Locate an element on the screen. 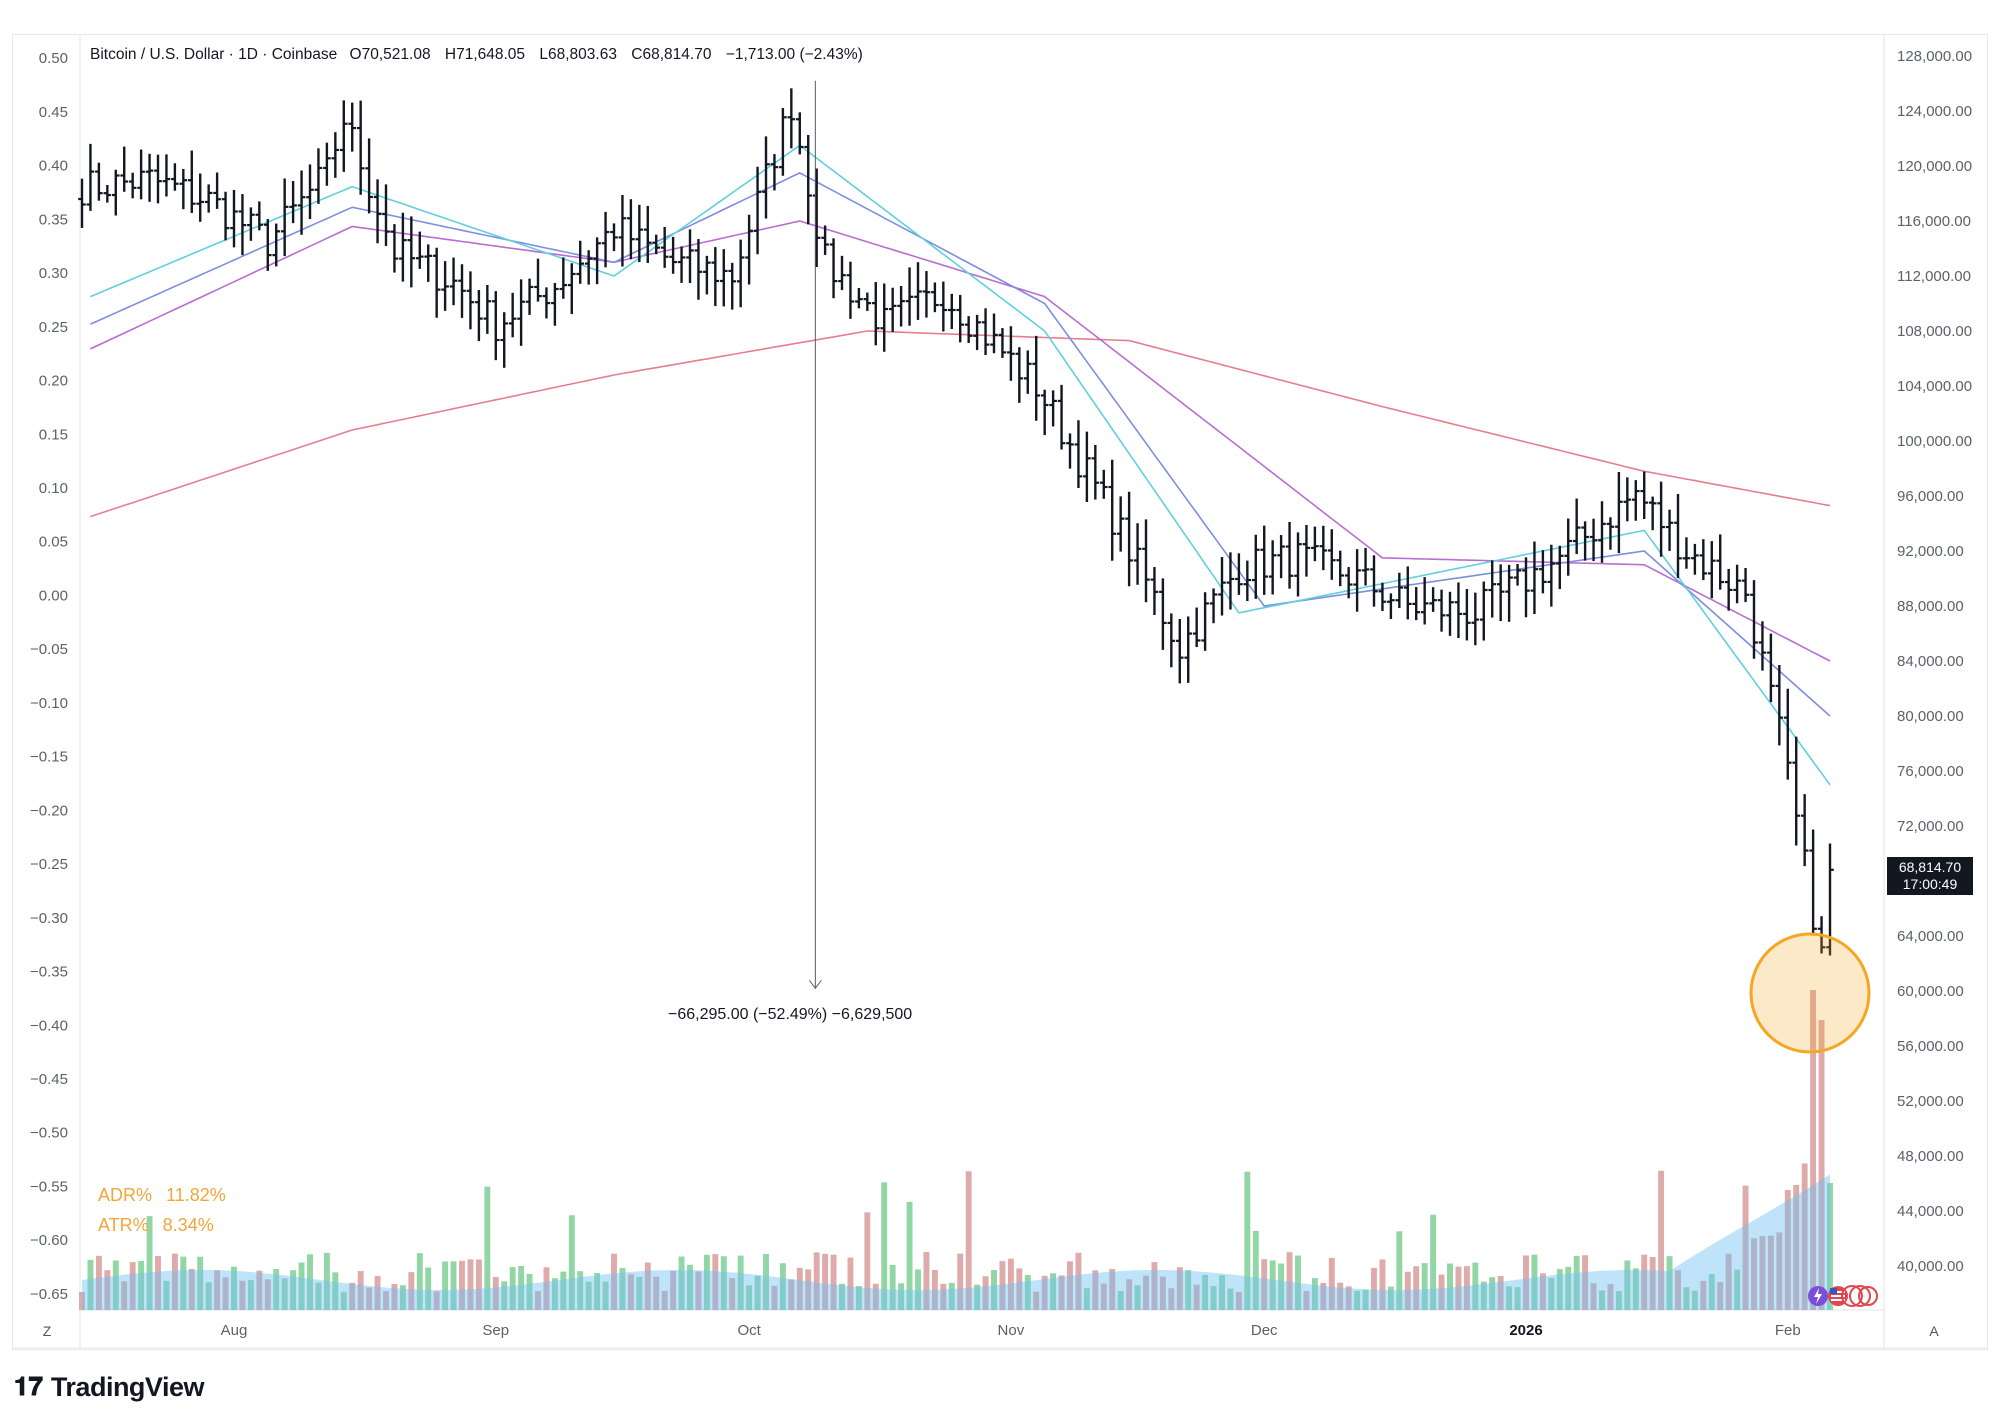 Image resolution: width=2000 pixels, height=1425 pixels. event-flags is located at coordinates (1842, 1296).